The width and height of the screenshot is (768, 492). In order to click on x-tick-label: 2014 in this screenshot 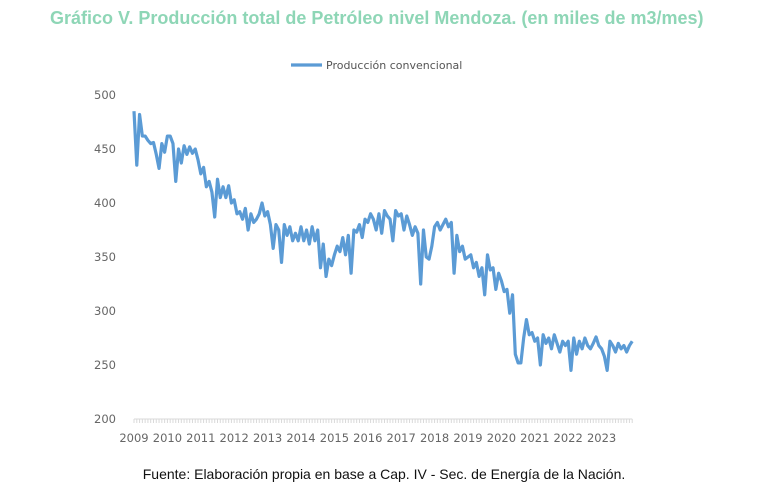, I will do `click(300, 438)`.